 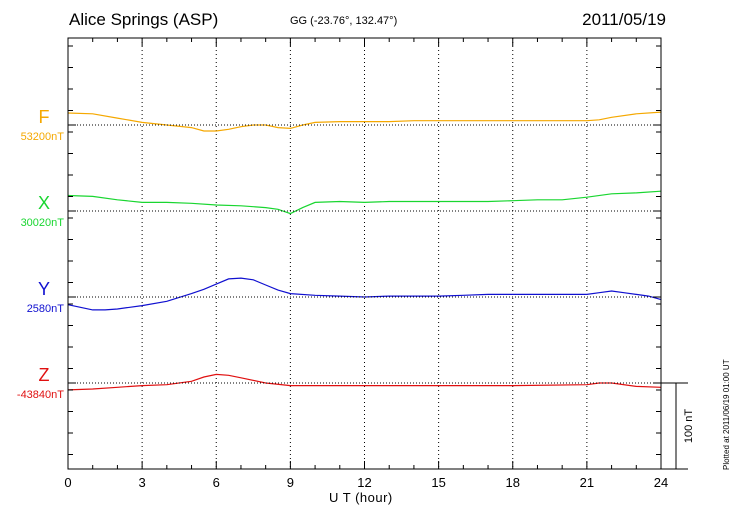 What do you see at coordinates (40, 254) in the screenshot?
I see `series-labels: F 53200nT X 30020nT Y 2580nT Z -43840nT` at bounding box center [40, 254].